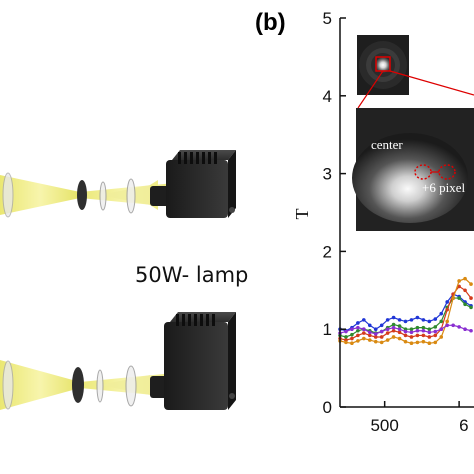  I want to click on inset-zoomed: center +6 pixel, so click(413, 169).